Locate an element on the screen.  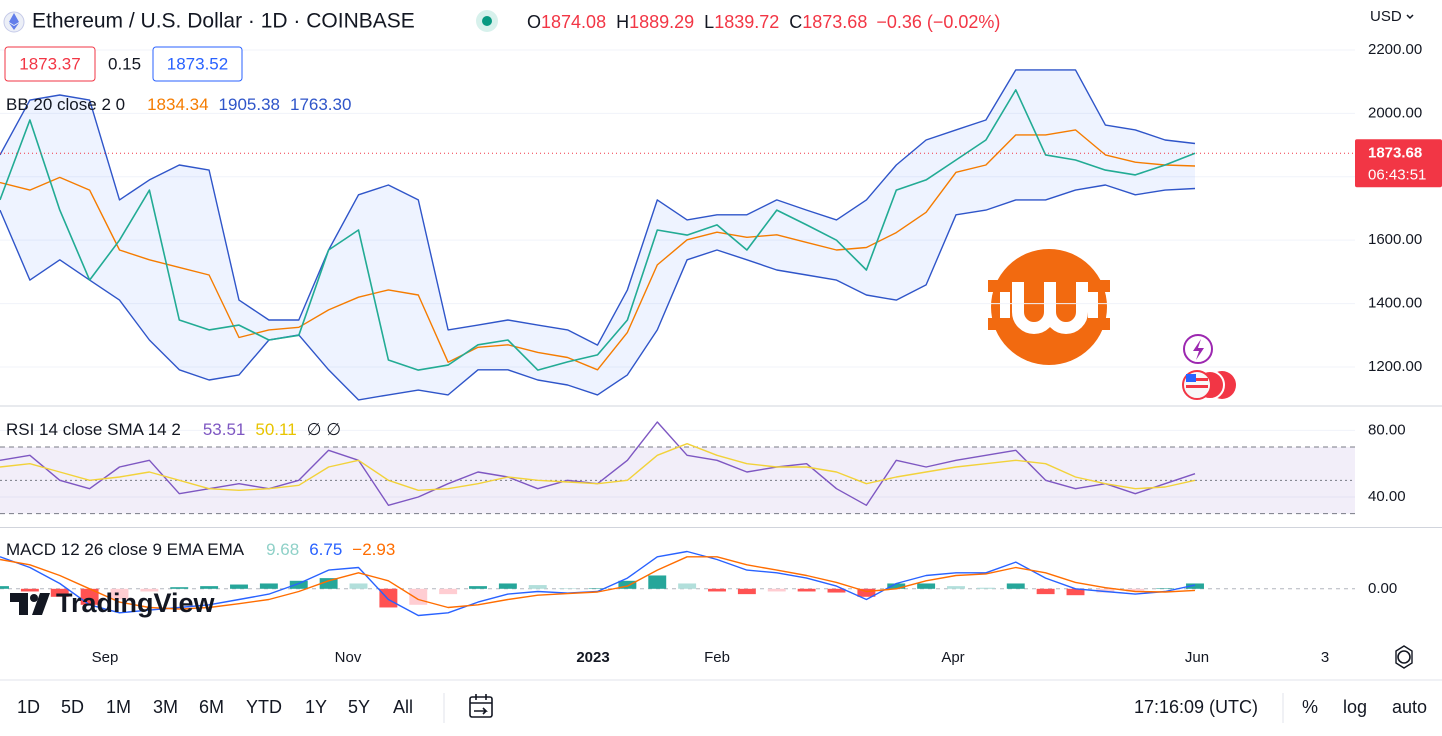
y-tick-label: 2200.00 is located at coordinates (1395, 49).